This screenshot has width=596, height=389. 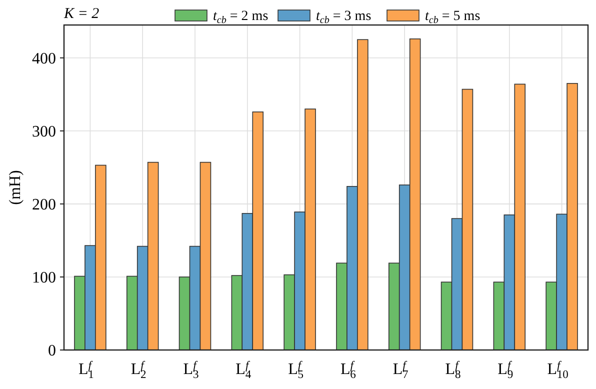 What do you see at coordinates (344, 17) in the screenshot?
I see `legend-label: t$_{cb}$ = 3 ms` at bounding box center [344, 17].